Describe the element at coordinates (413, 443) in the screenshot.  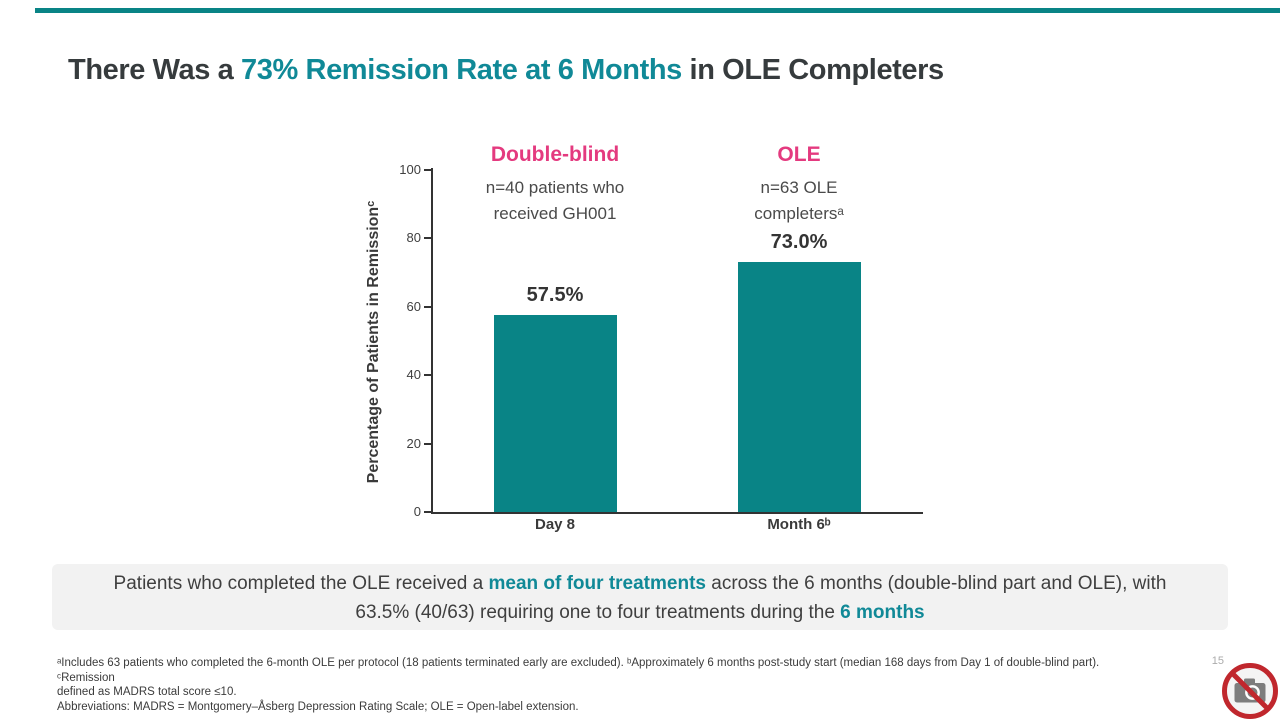
I see `y-tick-label: 20` at that location.